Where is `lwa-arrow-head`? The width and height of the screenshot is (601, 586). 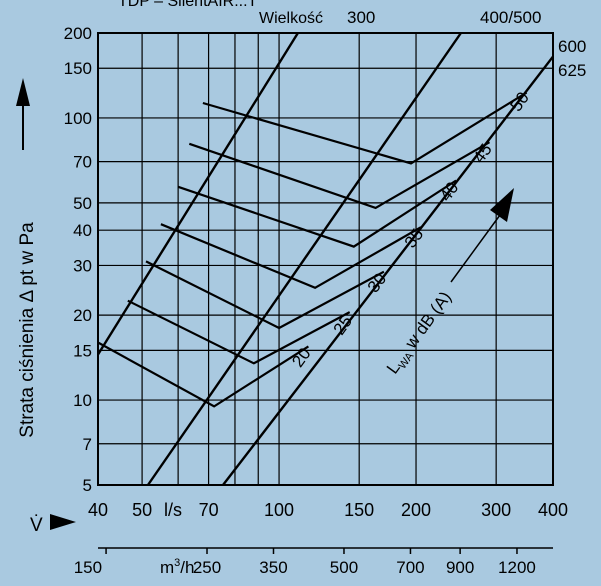 lwa-arrow-head is located at coordinates (502, 205).